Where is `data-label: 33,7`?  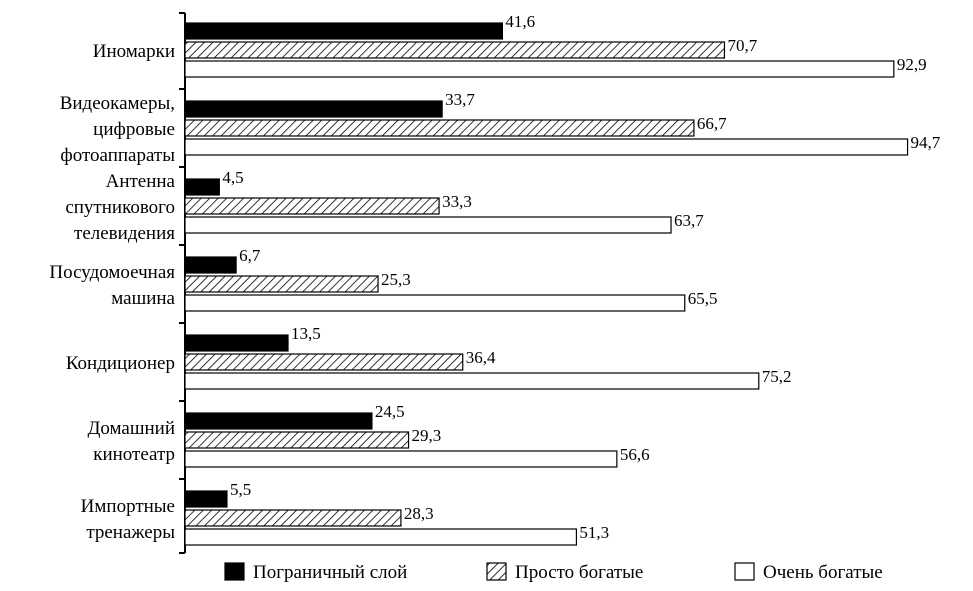
data-label: 33,7 is located at coordinates (460, 99).